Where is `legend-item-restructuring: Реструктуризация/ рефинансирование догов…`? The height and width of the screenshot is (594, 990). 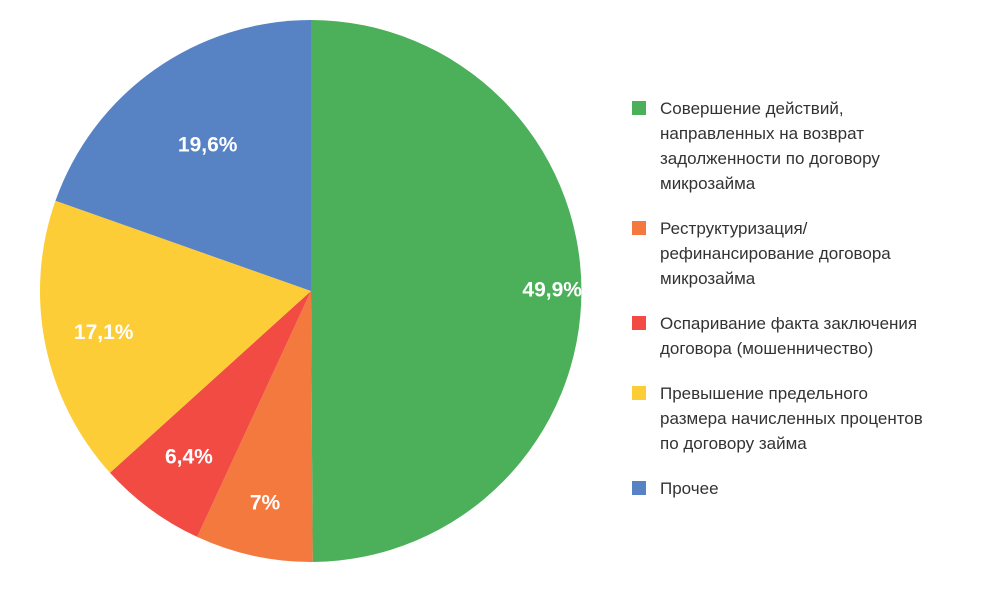 legend-item-restructuring: Реструктуризация/ рефинансирование догов… is located at coordinates (807, 253).